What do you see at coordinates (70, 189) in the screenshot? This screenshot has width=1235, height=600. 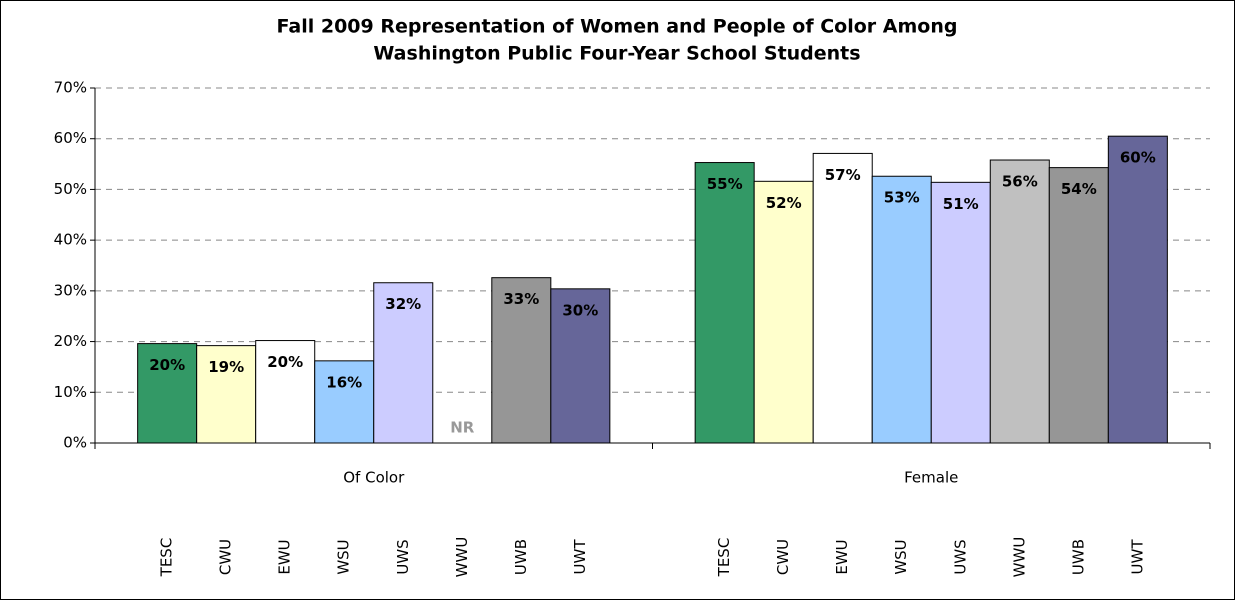 I see `y-tick-label: 50%` at bounding box center [70, 189].